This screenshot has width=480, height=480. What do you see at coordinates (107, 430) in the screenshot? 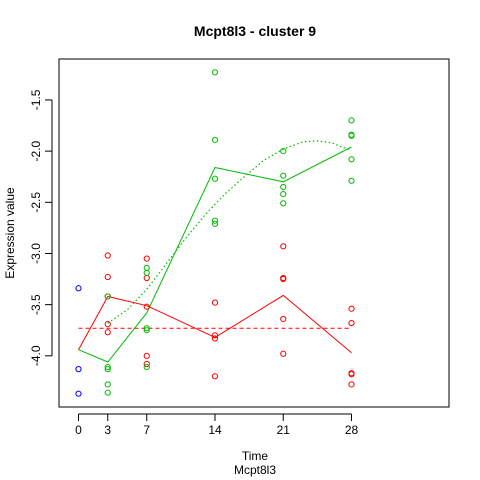
I see `x-tick-label: 3` at bounding box center [107, 430].